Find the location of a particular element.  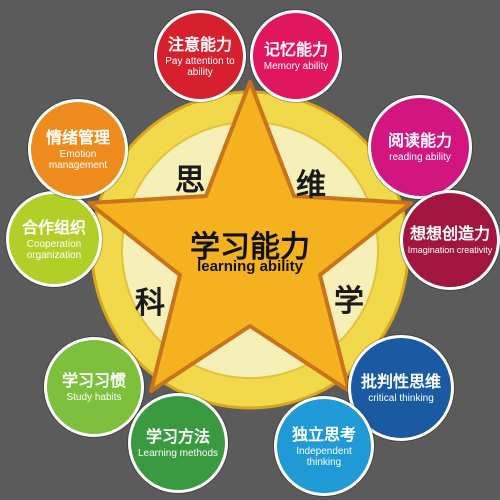

bubble-imagination-en: Imagination creativity is located at coordinates (450, 250).